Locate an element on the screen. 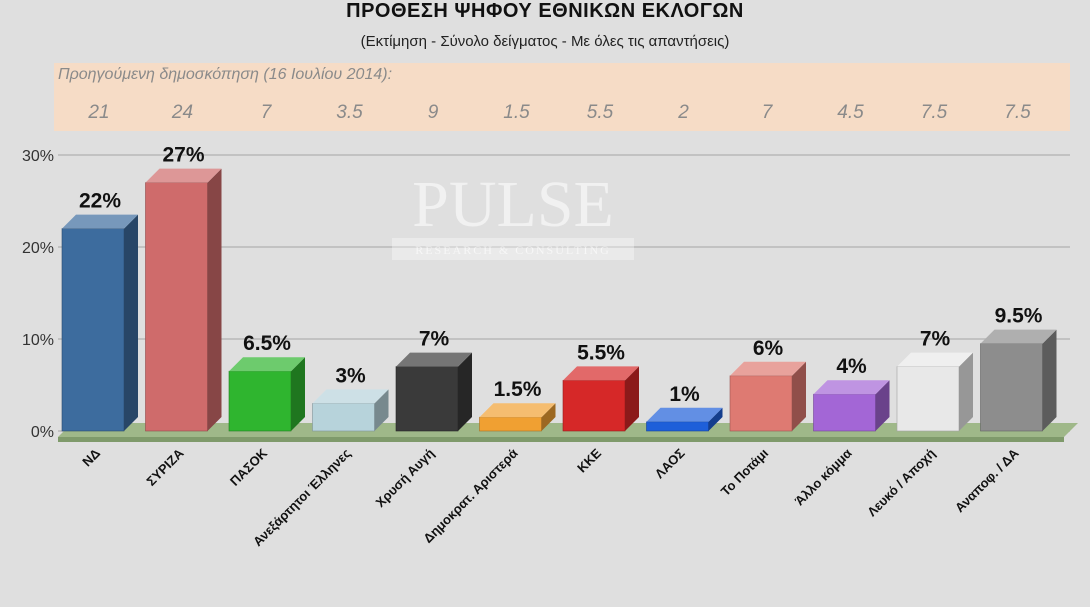 The height and width of the screenshot is (607, 1090). category-label: Άλλο κόμμα is located at coordinates (823, 477).